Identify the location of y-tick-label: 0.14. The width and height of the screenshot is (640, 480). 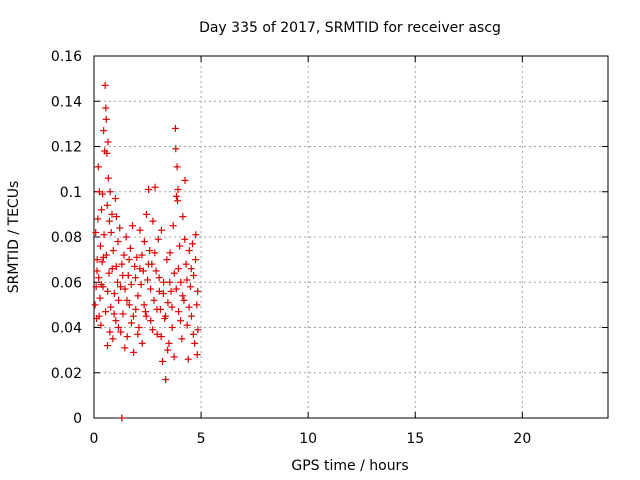
(66, 102).